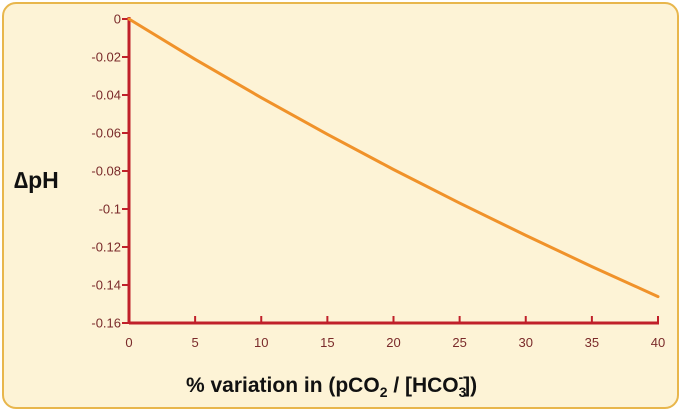  I want to click on y-axis-ticks: 0 -0.02 -0.04 -0.06 -0.08 -0.1 -0.12 -0.14 -0.16, so click(110, 171).